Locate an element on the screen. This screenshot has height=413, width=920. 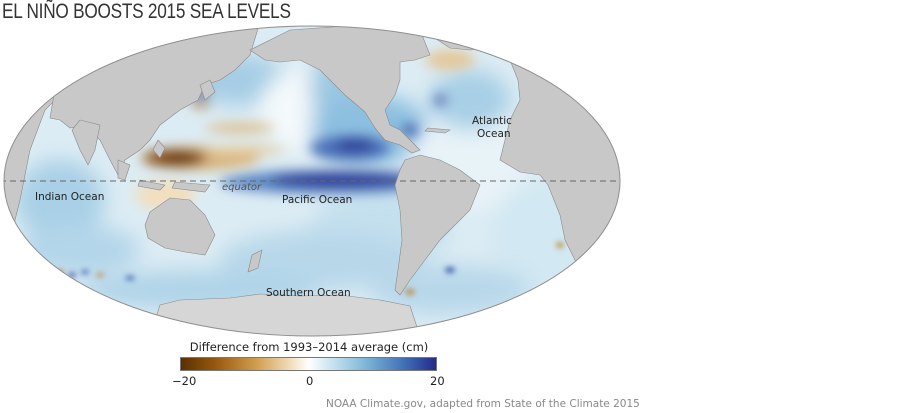
antarctica is located at coordinates (285, 314).